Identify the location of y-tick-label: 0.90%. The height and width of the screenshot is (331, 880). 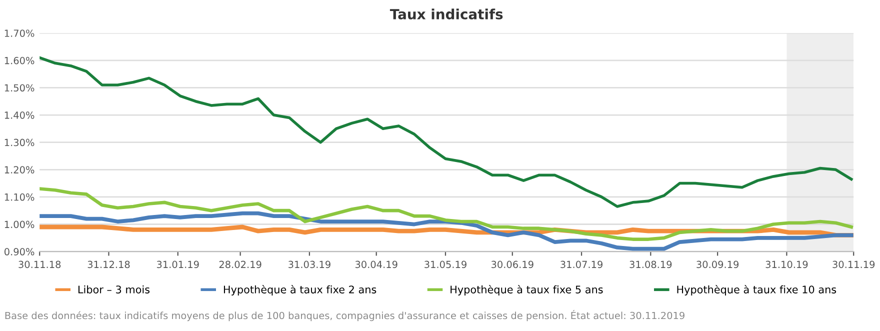
(19, 252).